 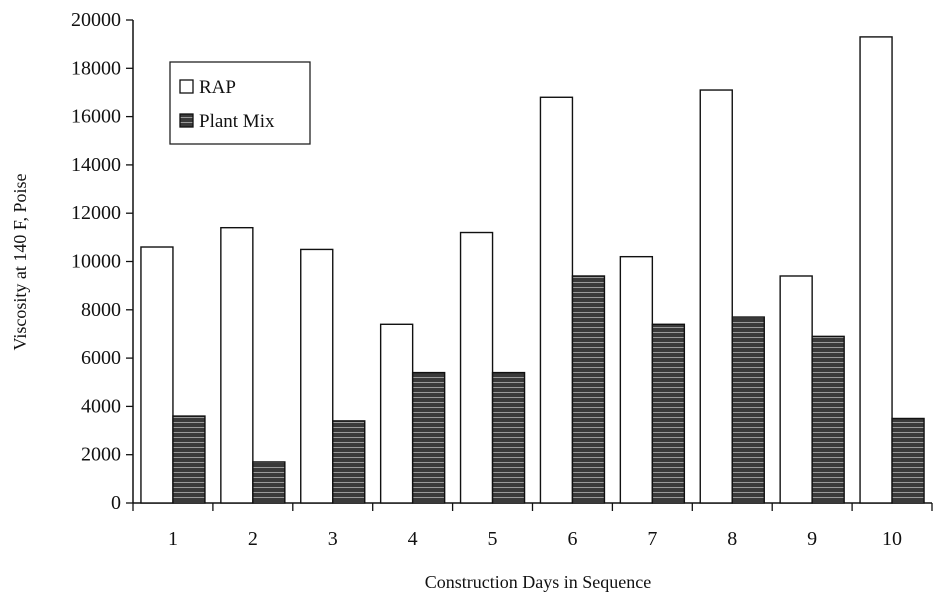 I want to click on x-tick-label: 5, so click(x=493, y=539).